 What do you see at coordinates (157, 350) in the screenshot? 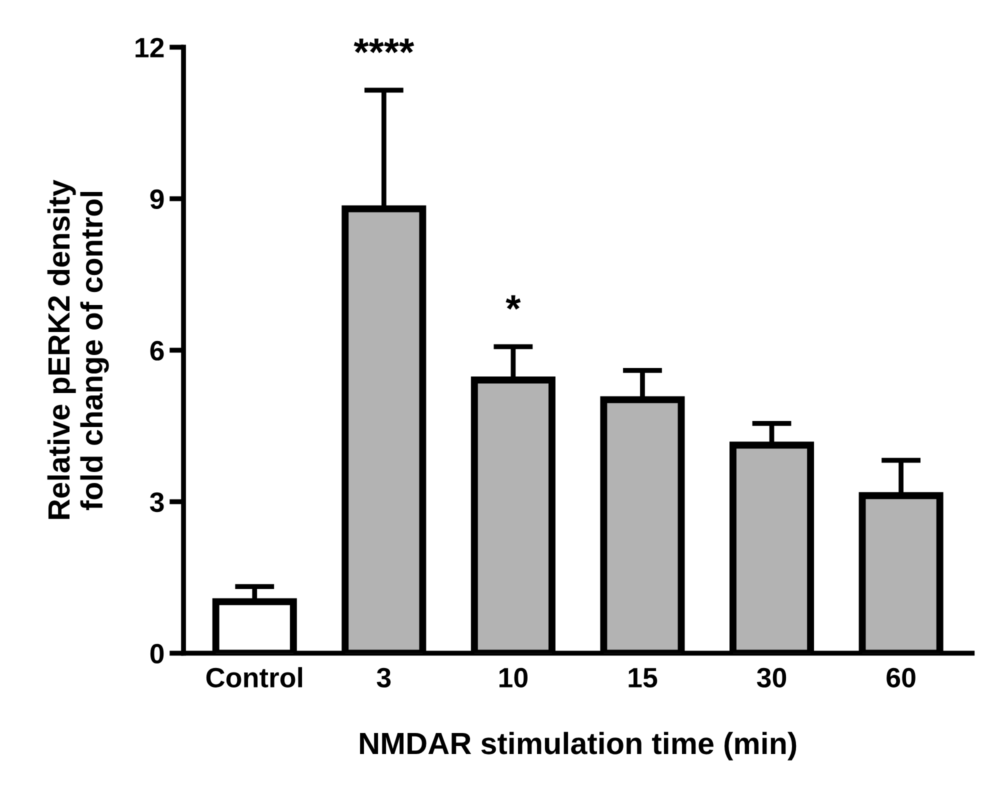
I see `y-tick-label: 6` at bounding box center [157, 350].